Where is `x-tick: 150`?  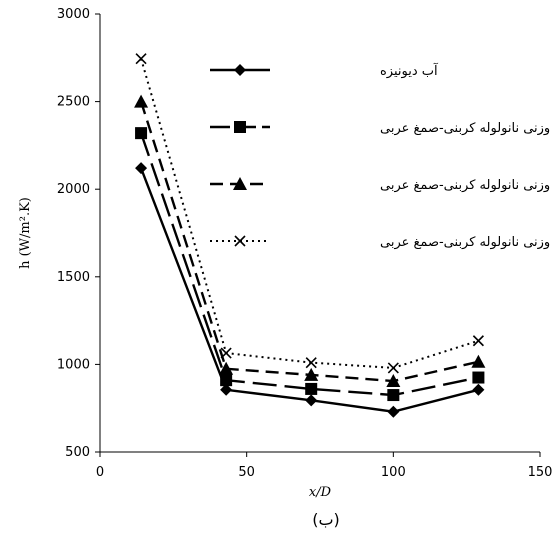 x-tick: 150 is located at coordinates (540, 466).